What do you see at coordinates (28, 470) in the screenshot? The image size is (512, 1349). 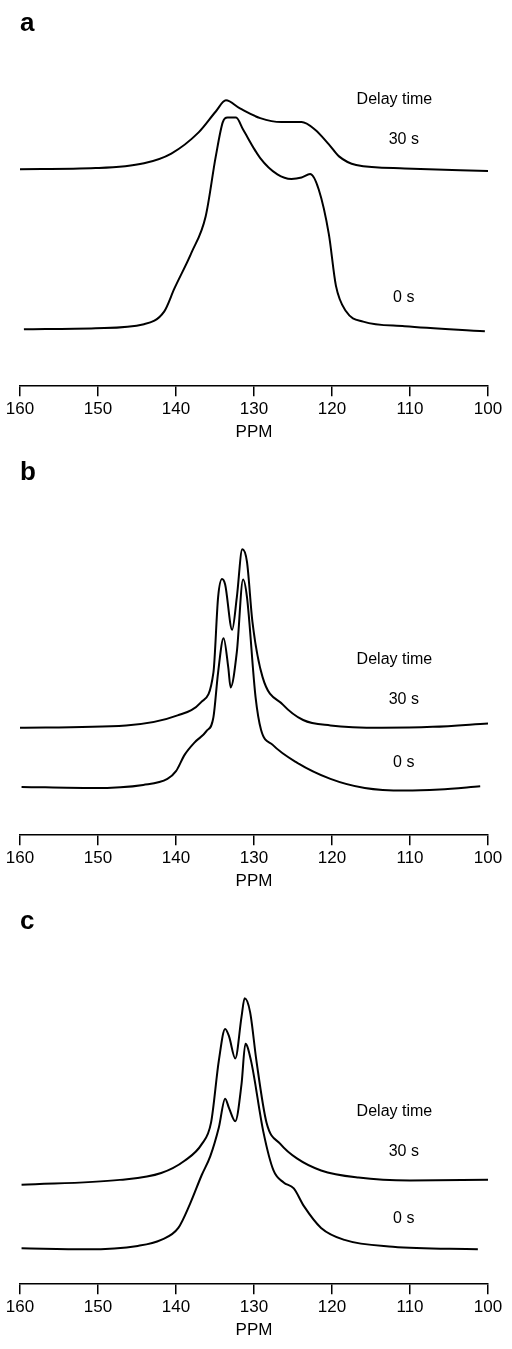 I see `chart-title: b` at bounding box center [28, 470].